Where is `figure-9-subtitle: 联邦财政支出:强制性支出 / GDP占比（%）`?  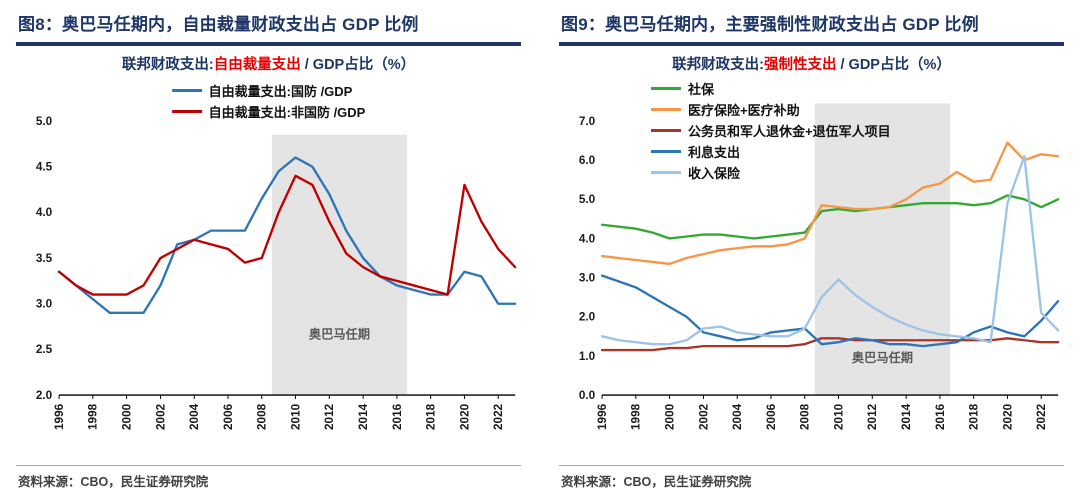 figure-9-subtitle: 联邦财政支出:强制性支出 / GDP占比（%） is located at coordinates (811, 63).